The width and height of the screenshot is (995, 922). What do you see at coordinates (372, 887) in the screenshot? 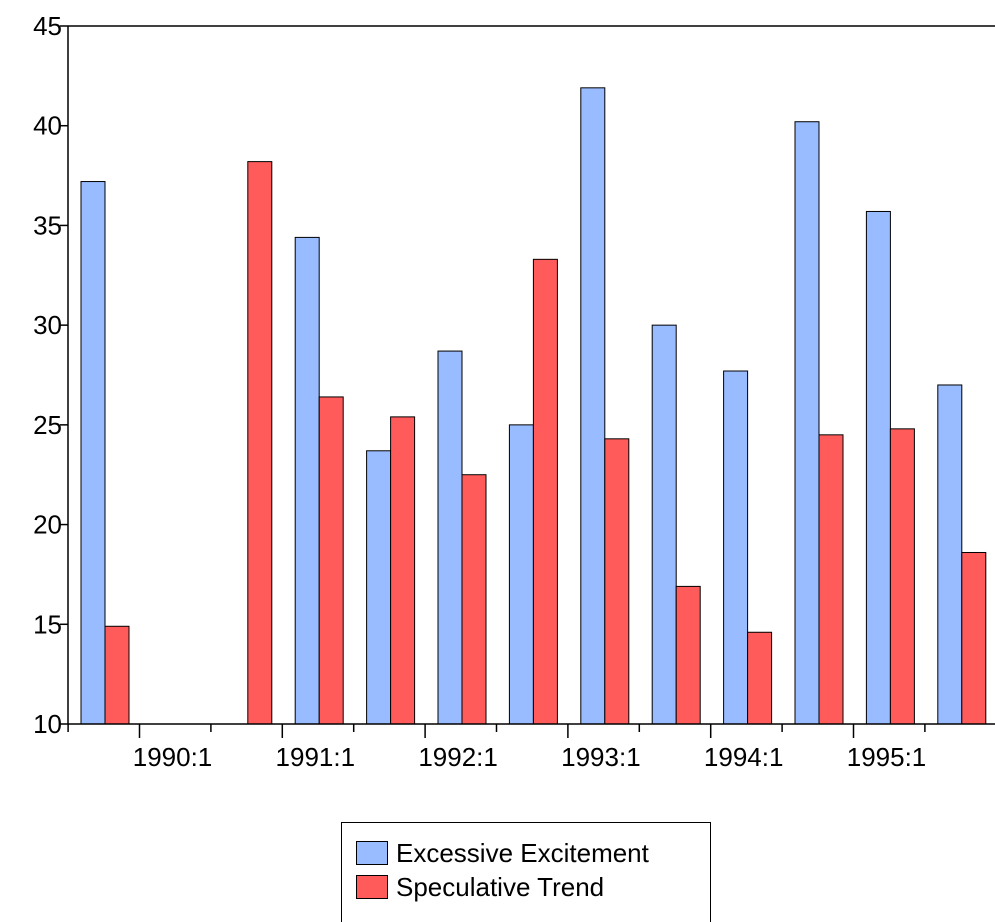
I see `legend-swatch-speculative-trend` at bounding box center [372, 887].